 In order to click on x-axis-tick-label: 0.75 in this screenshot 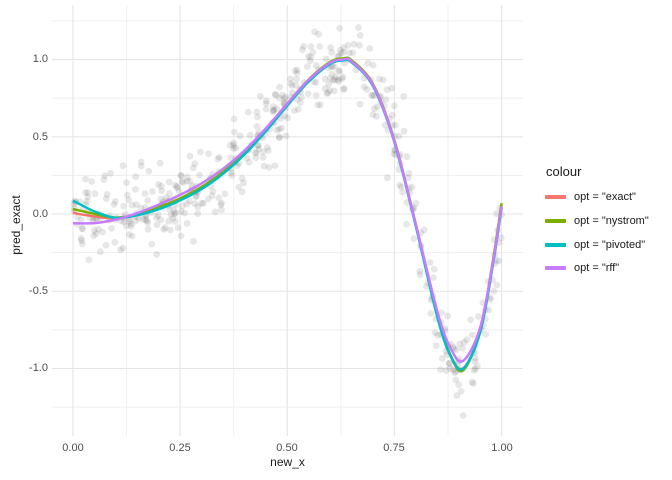, I will do `click(394, 448)`.